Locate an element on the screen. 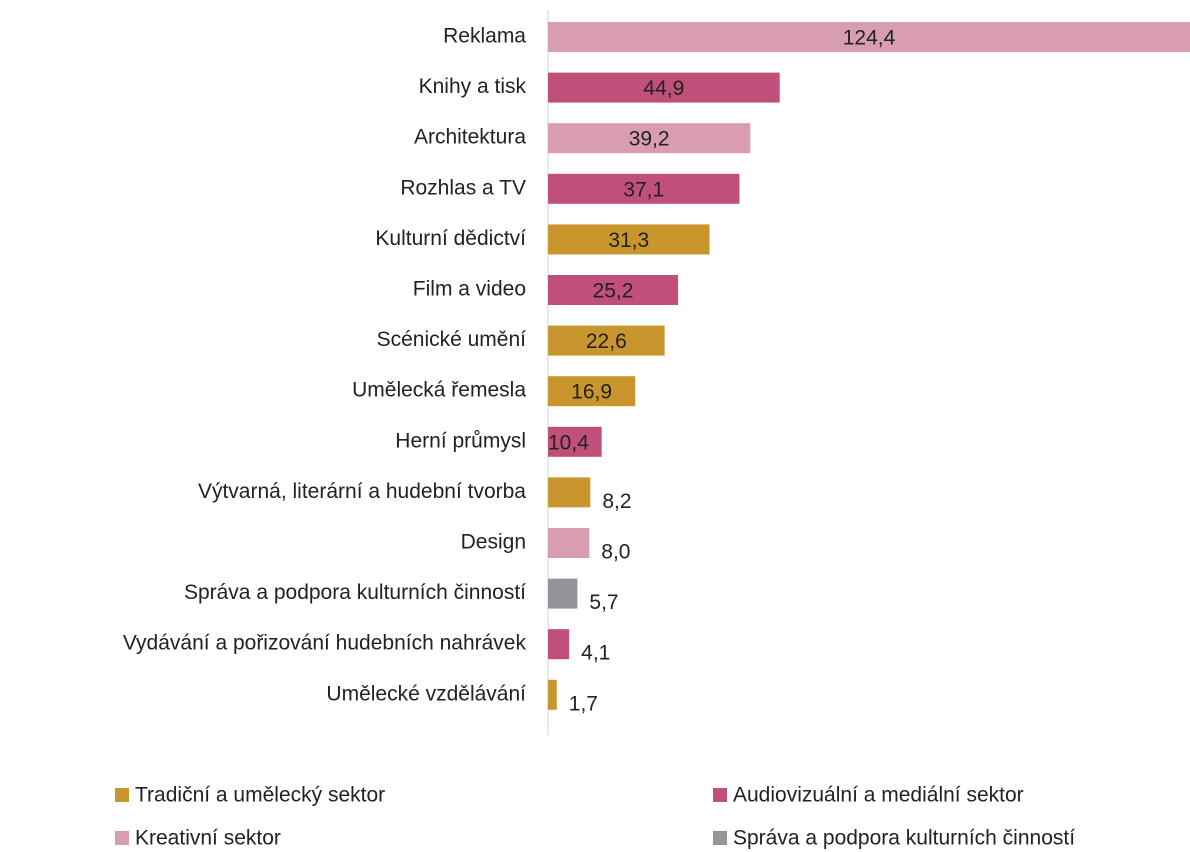 The height and width of the screenshot is (852, 1190). value-label: 44,9 is located at coordinates (663, 88).